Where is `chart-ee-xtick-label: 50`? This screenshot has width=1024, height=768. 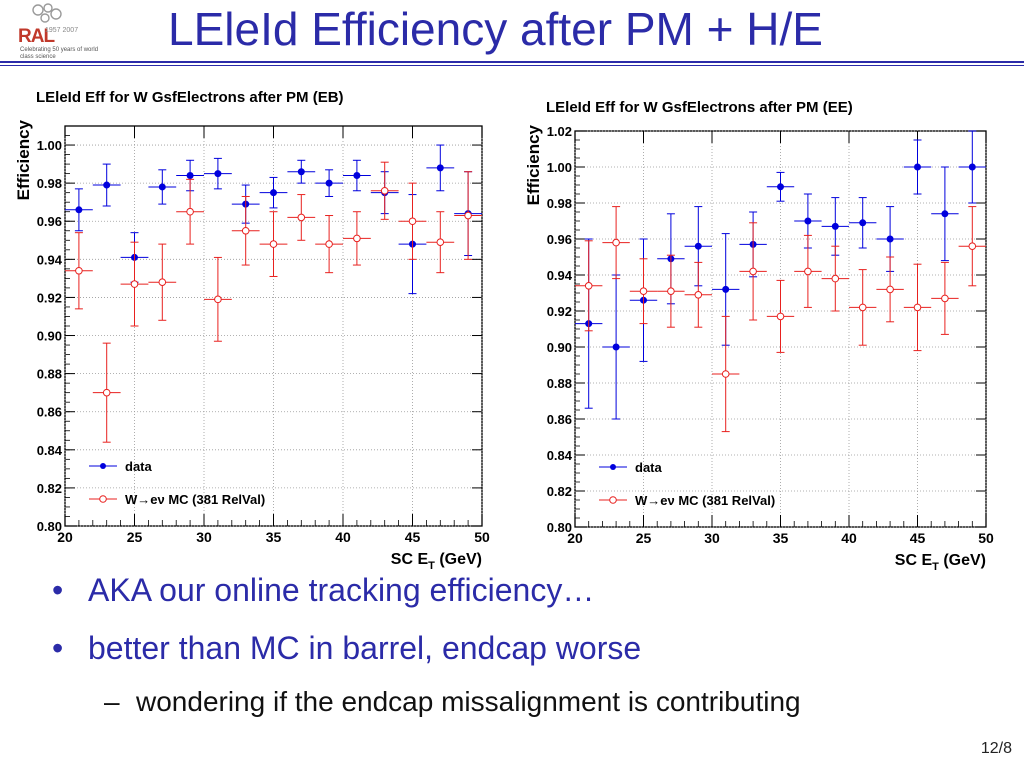
chart-ee-xtick-label: 50 is located at coordinates (986, 538).